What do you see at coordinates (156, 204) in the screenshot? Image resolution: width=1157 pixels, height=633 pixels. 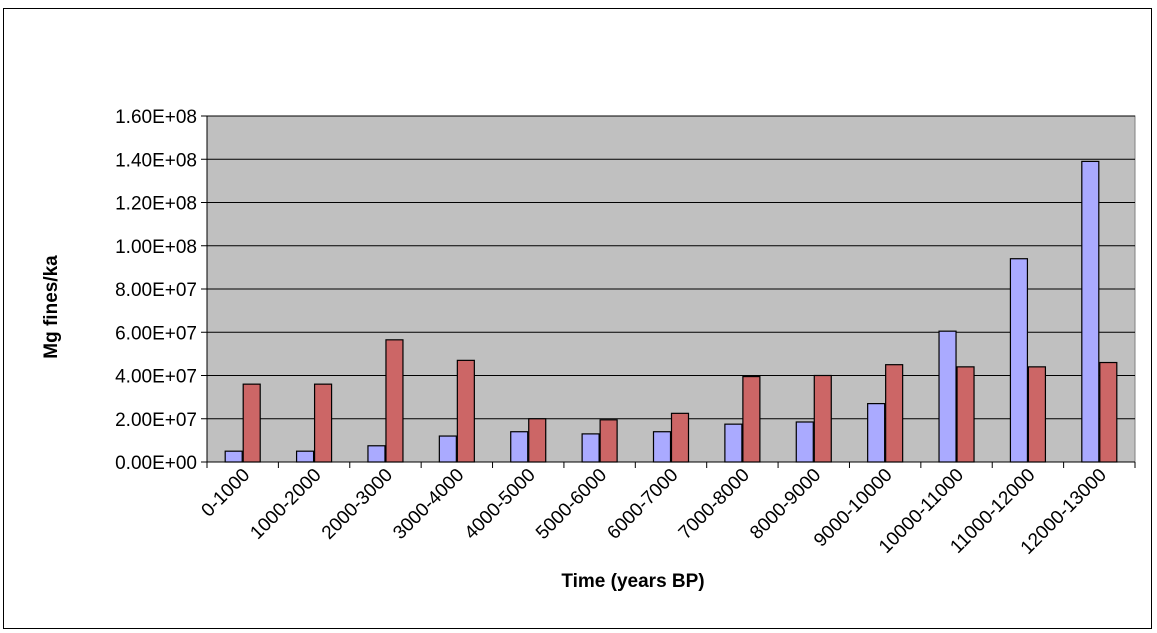 I see `y-tick-label: 1.20E+08` at bounding box center [156, 204].